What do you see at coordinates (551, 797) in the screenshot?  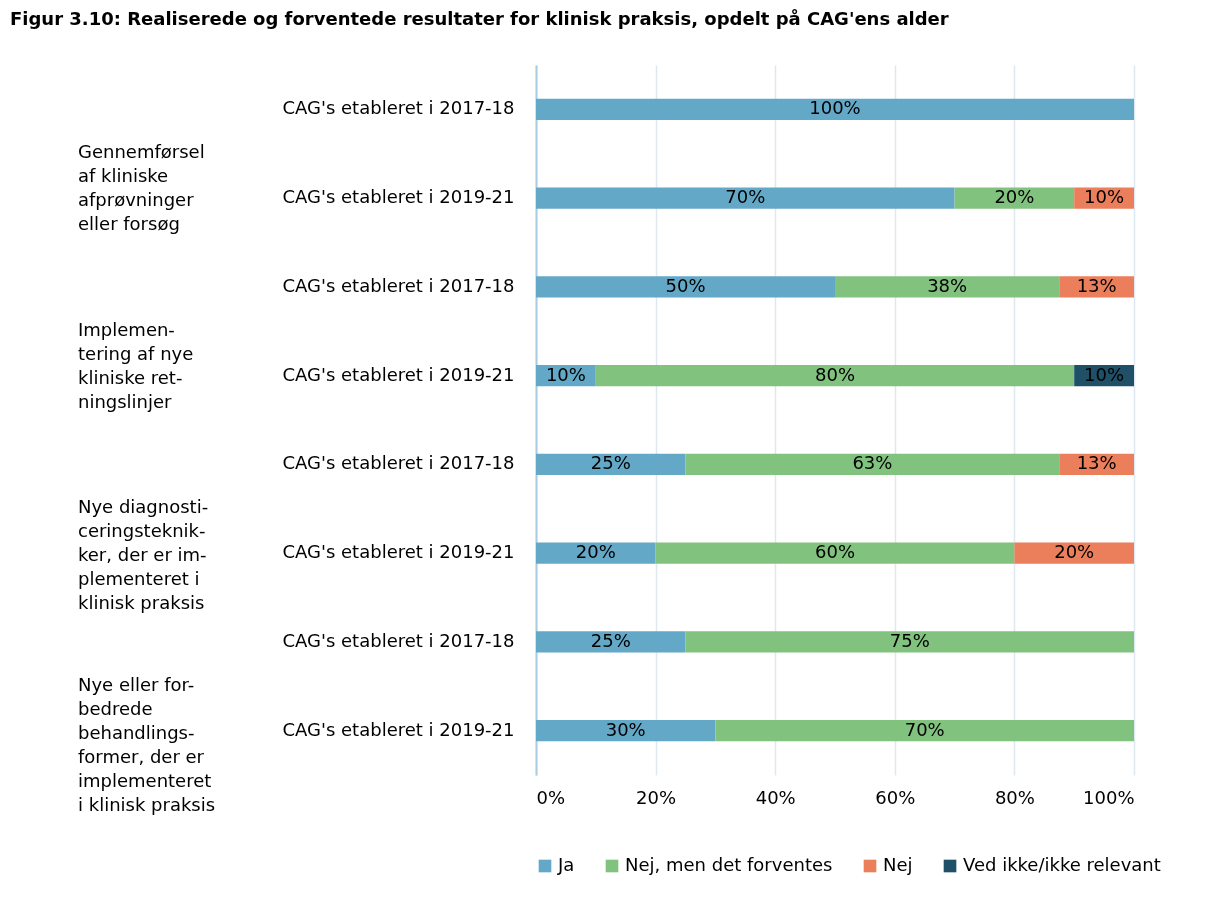 I see `x-tick-label: 0%` at bounding box center [551, 797].